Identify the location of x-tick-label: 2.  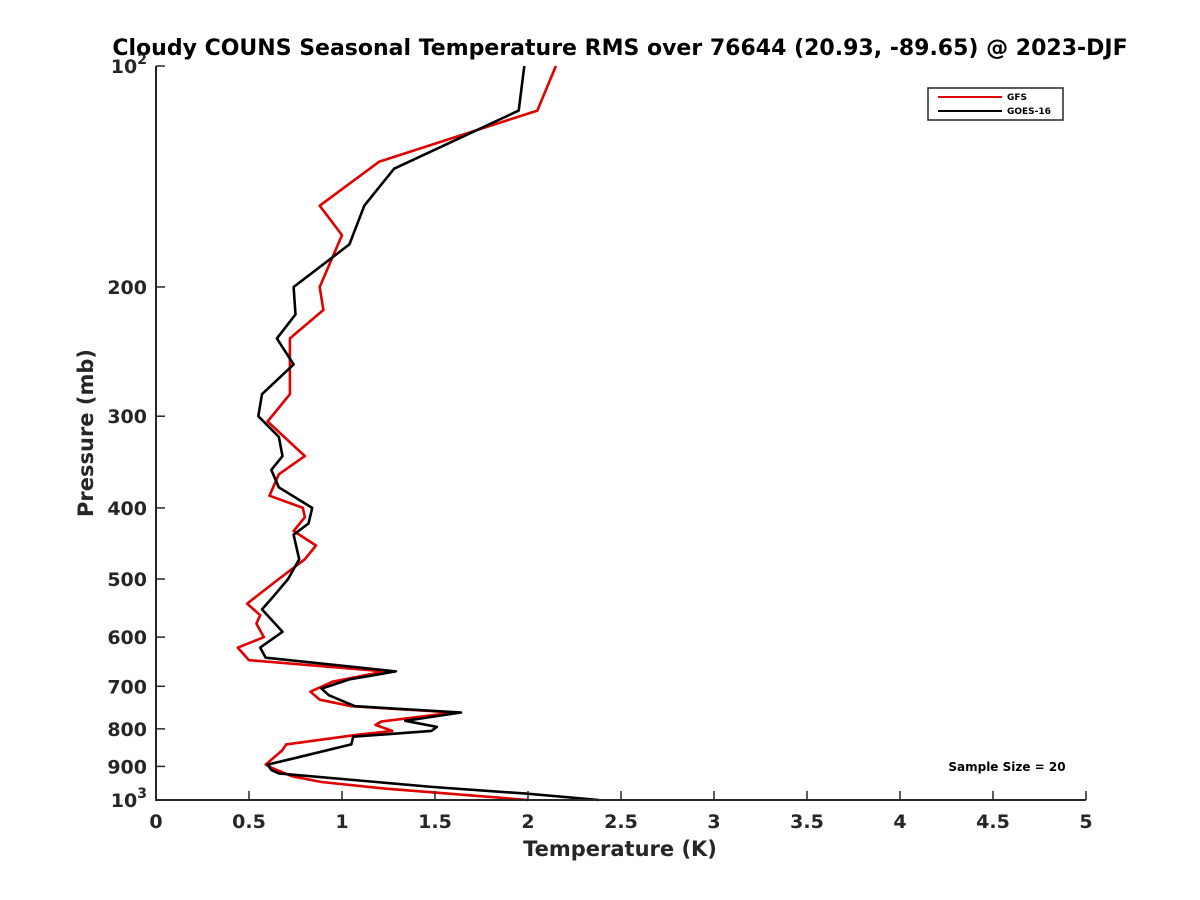
(527, 822).